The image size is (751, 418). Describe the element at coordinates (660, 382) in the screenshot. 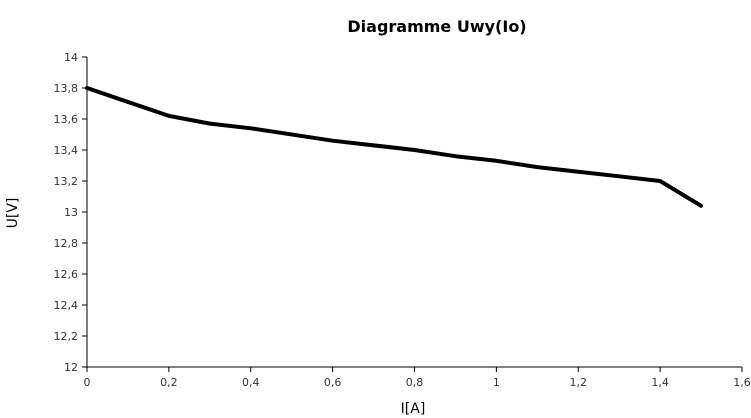

I see `x-tick-label: 1,4` at that location.